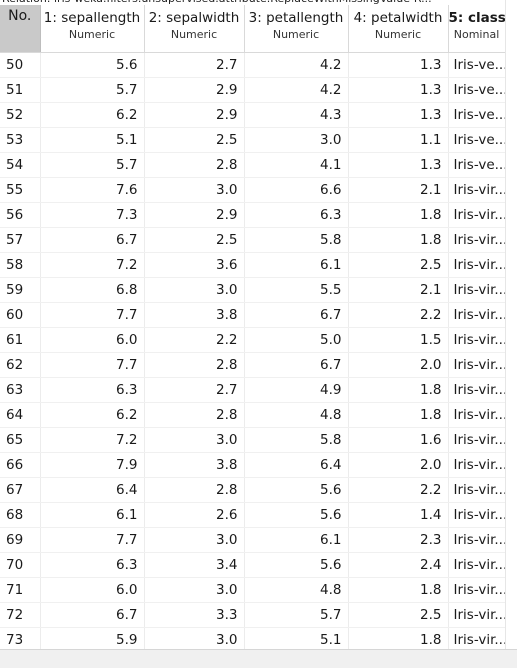  I want to click on cell-petallength: 5.5, so click(296, 290).